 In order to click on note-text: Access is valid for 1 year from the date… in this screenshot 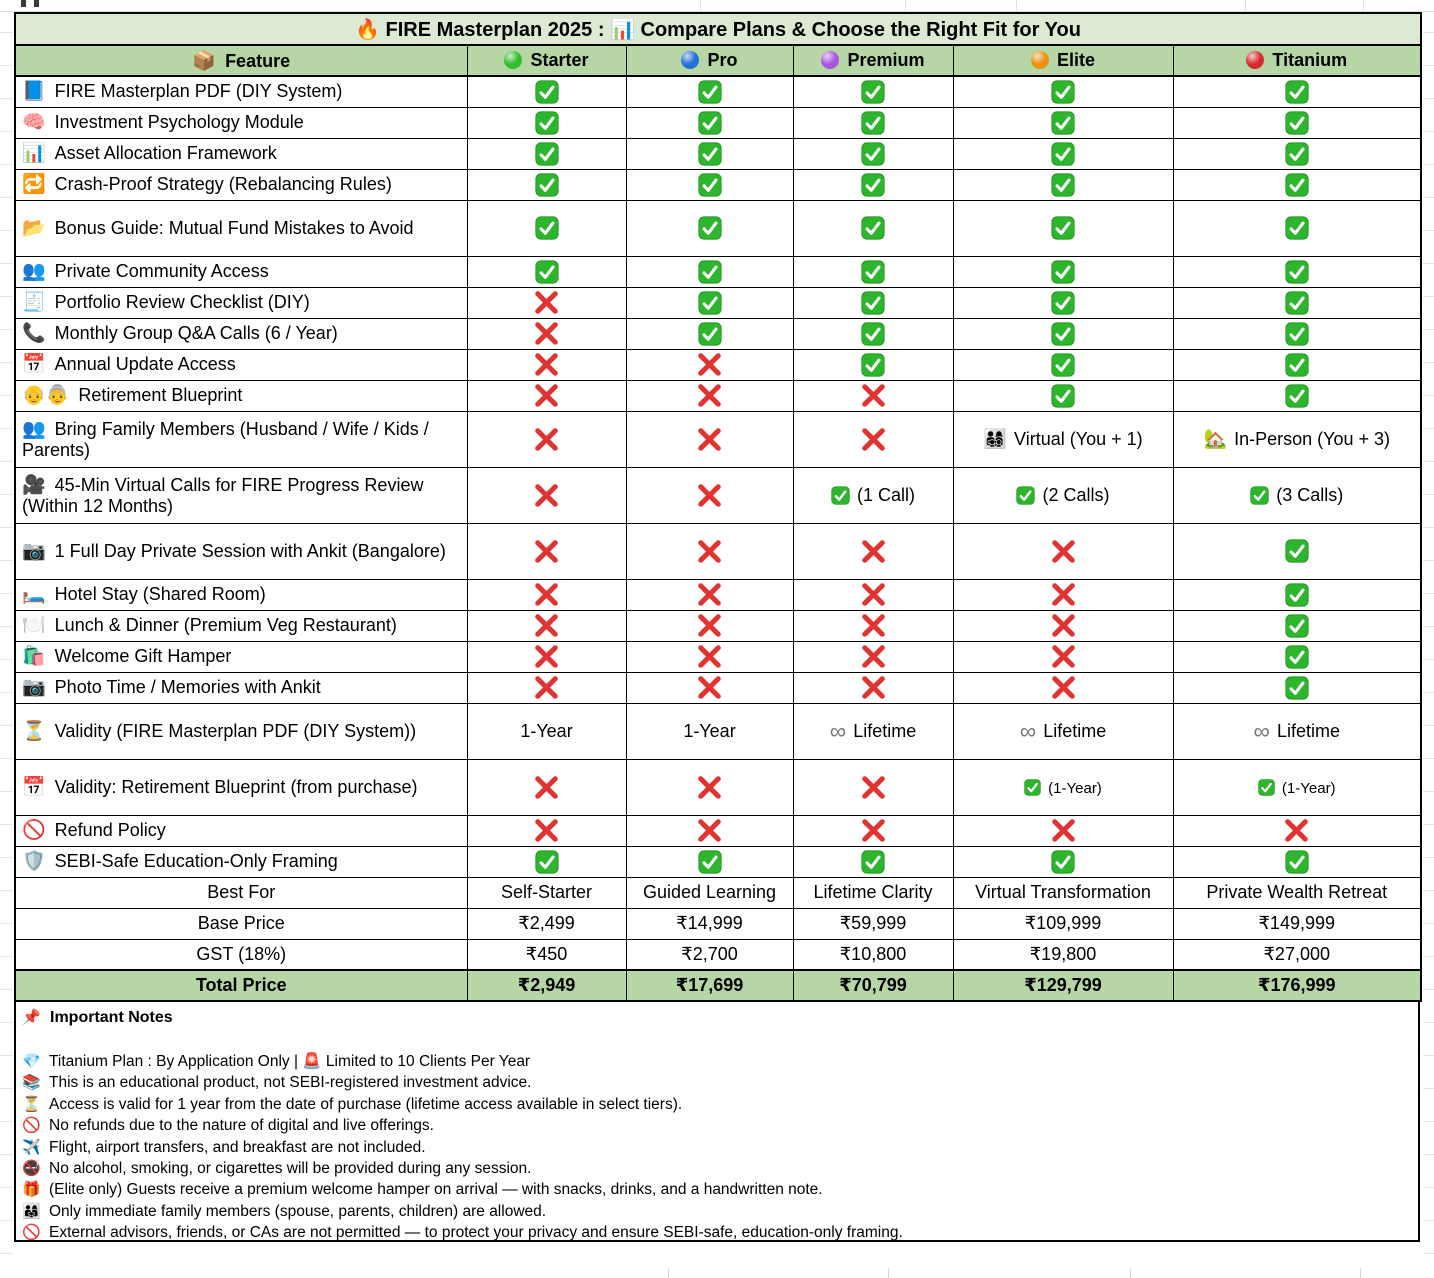, I will do `click(366, 1104)`.